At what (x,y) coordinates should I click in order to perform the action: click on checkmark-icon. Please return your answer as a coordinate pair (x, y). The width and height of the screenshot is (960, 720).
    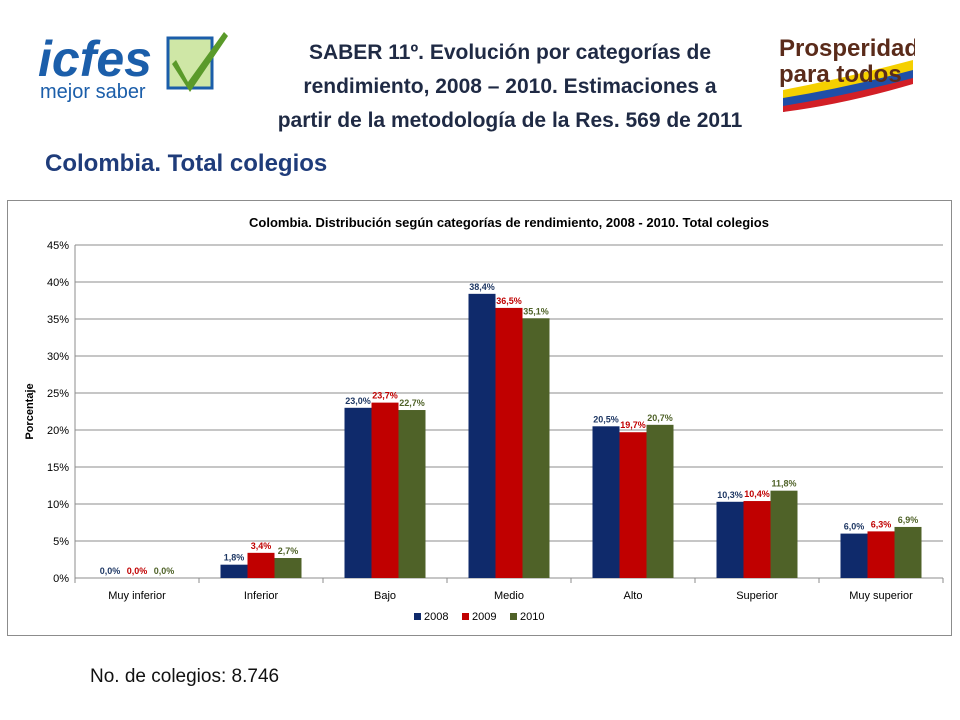
    Looking at the image, I should click on (200, 62).